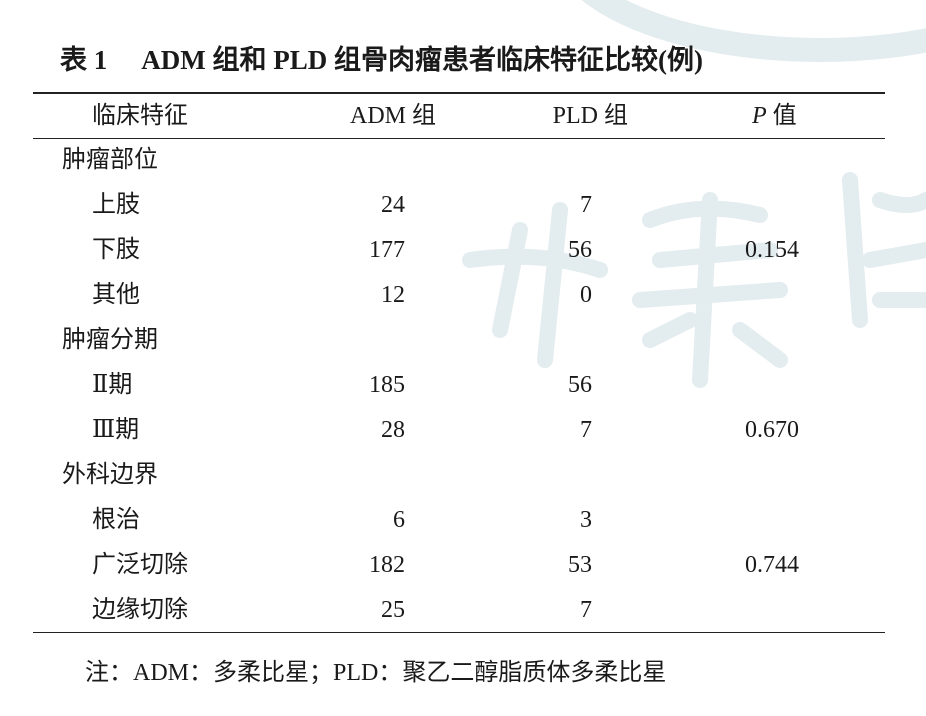  Describe the element at coordinates (772, 565) in the screenshot. I see `cell-p: 0.744` at that location.